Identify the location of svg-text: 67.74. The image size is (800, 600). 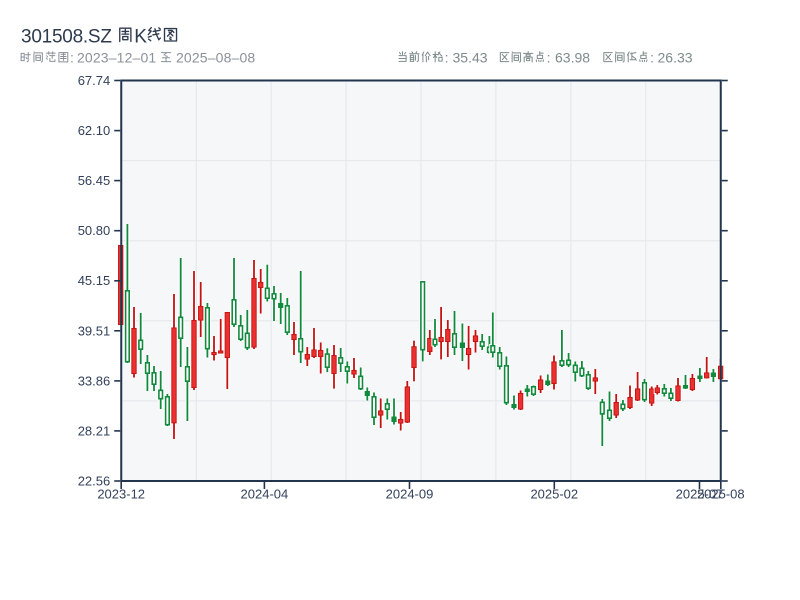
(94, 80).